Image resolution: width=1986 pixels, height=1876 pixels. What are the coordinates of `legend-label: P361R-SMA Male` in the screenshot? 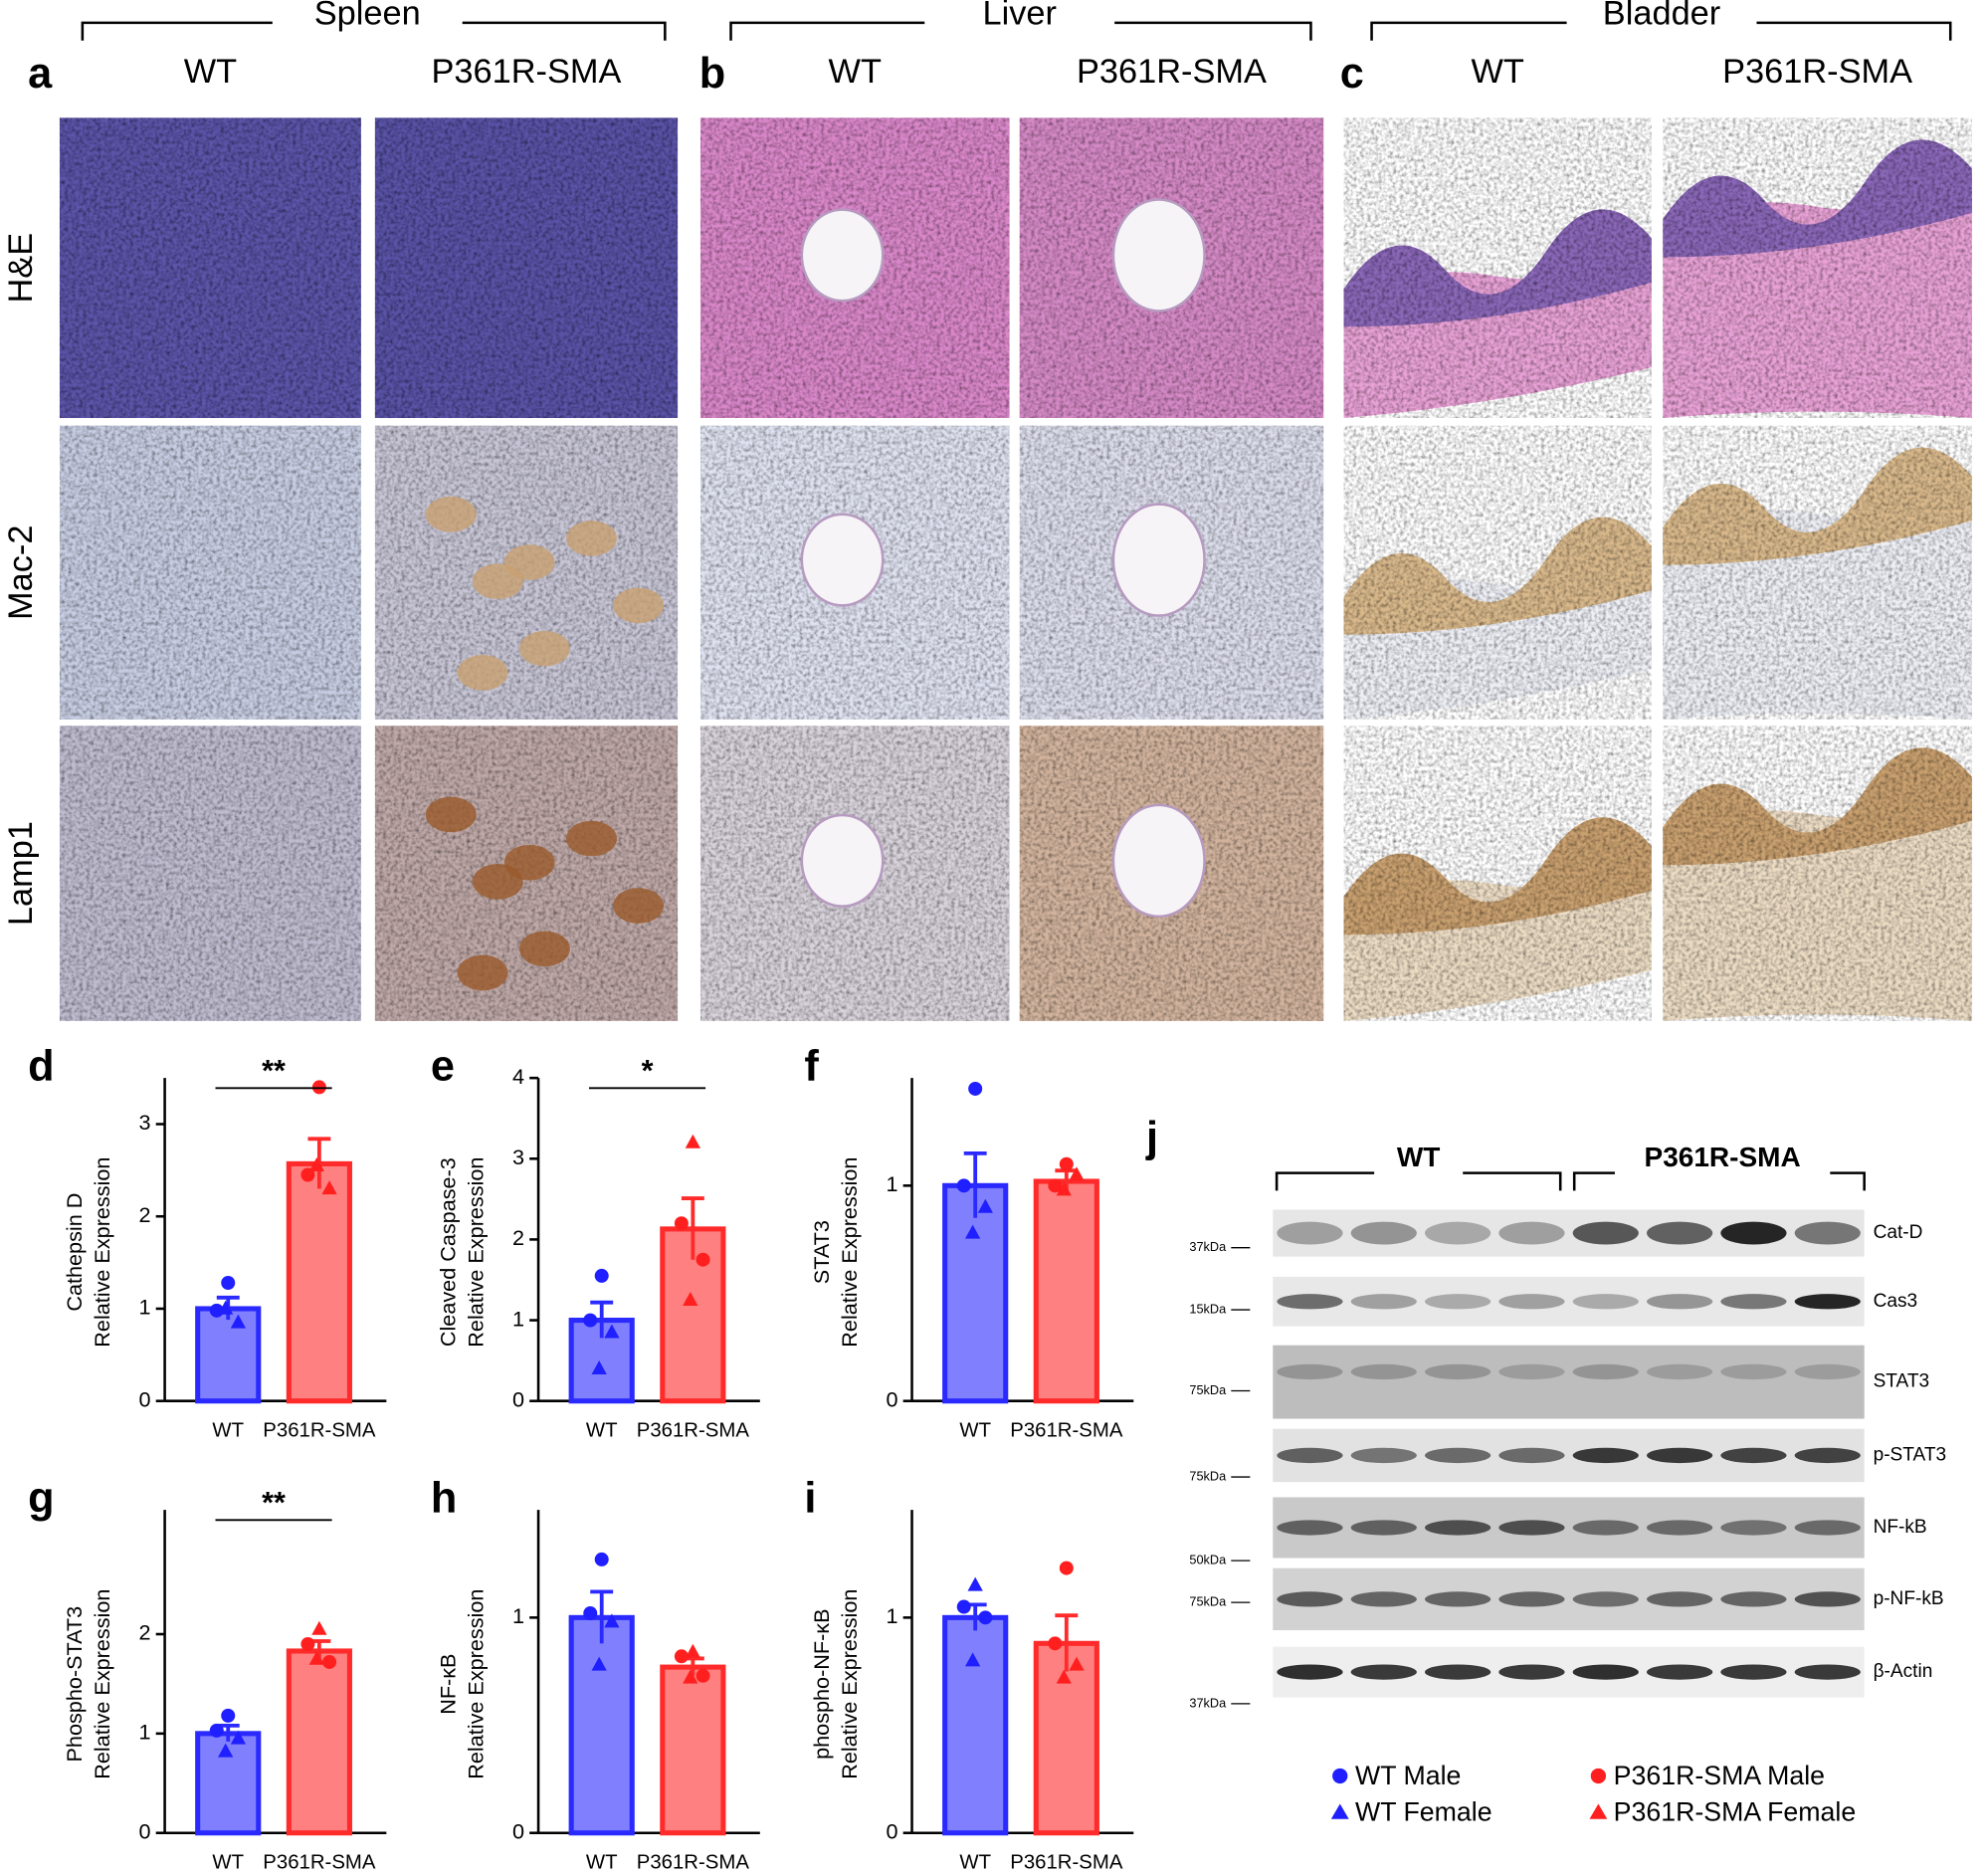 It's located at (1719, 1775).